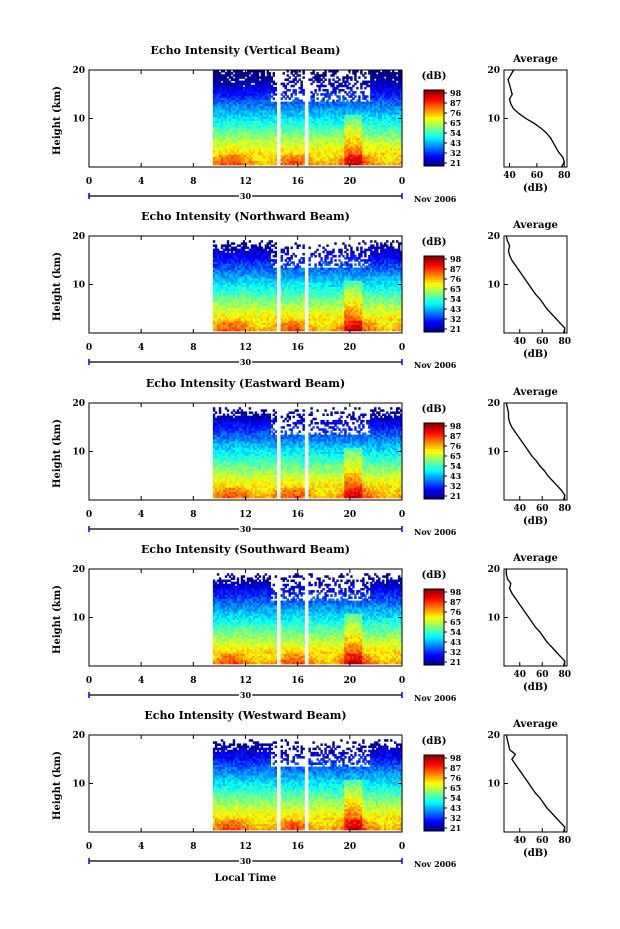 The height and width of the screenshot is (929, 620). Describe the element at coordinates (245, 216) in the screenshot. I see `panel-title: Echo Intensity (Northward Beam)` at that location.